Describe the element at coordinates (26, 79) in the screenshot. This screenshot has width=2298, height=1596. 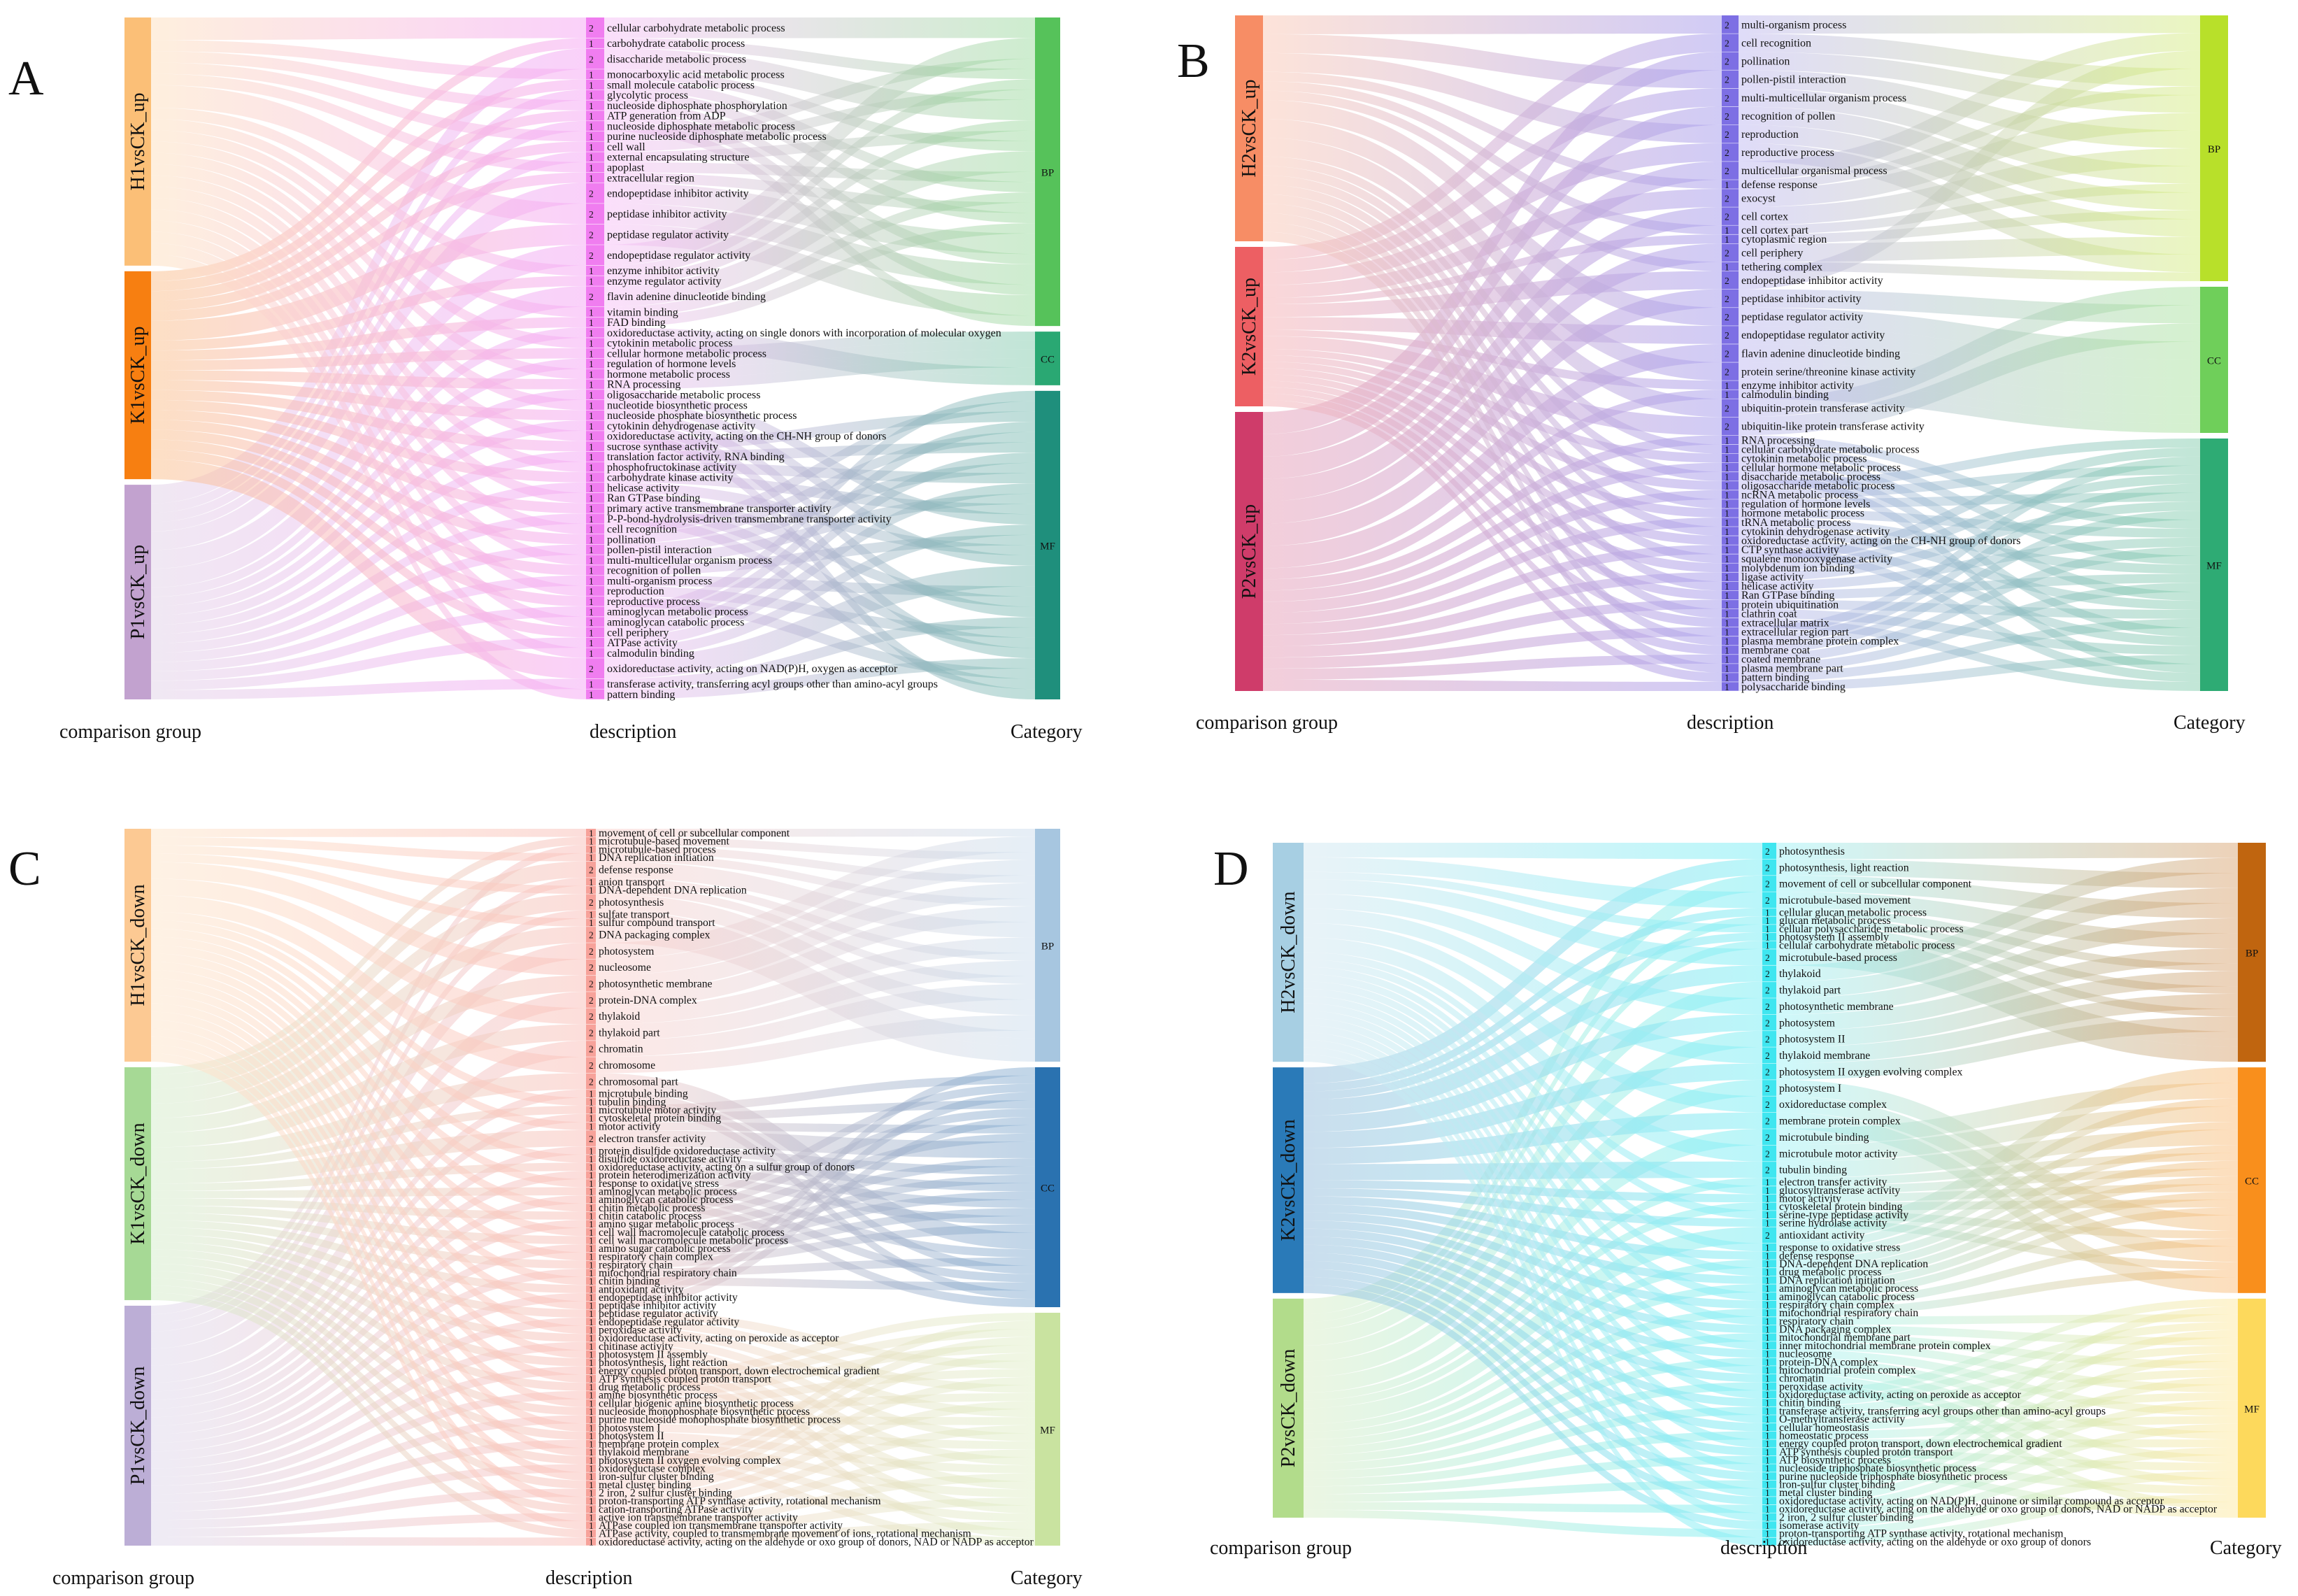
I see `panel-letter: A` at that location.